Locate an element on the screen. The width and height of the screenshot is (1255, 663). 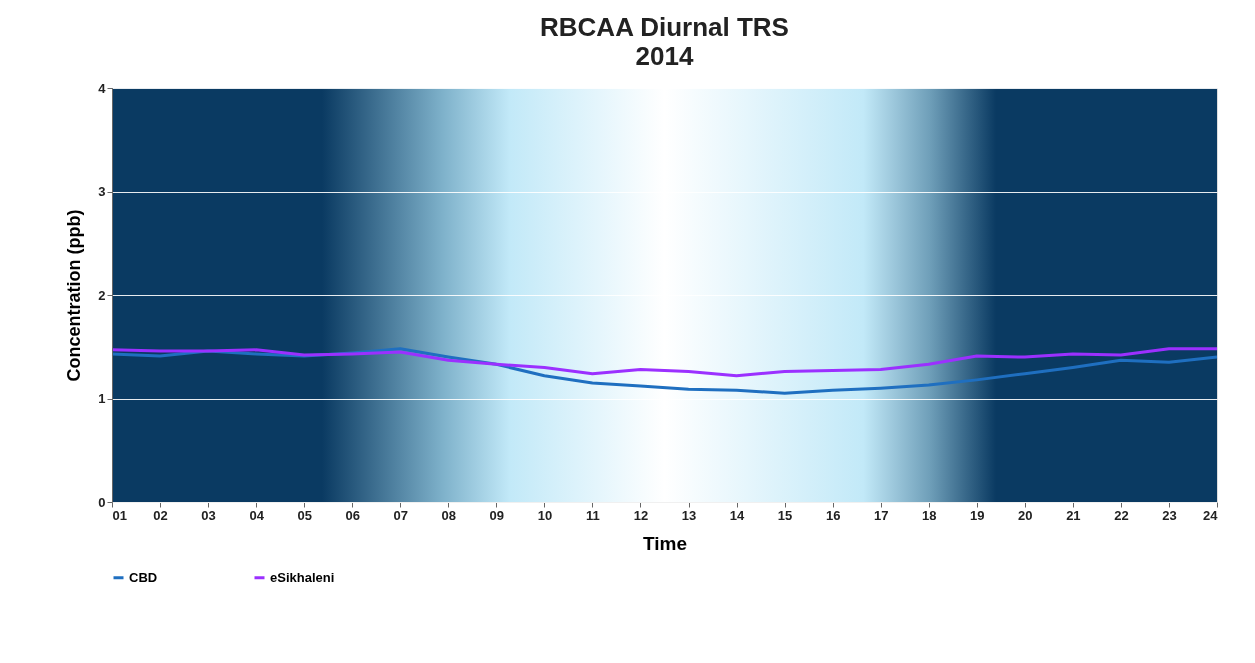
x-tick-label: 09 is located at coordinates (497, 515).